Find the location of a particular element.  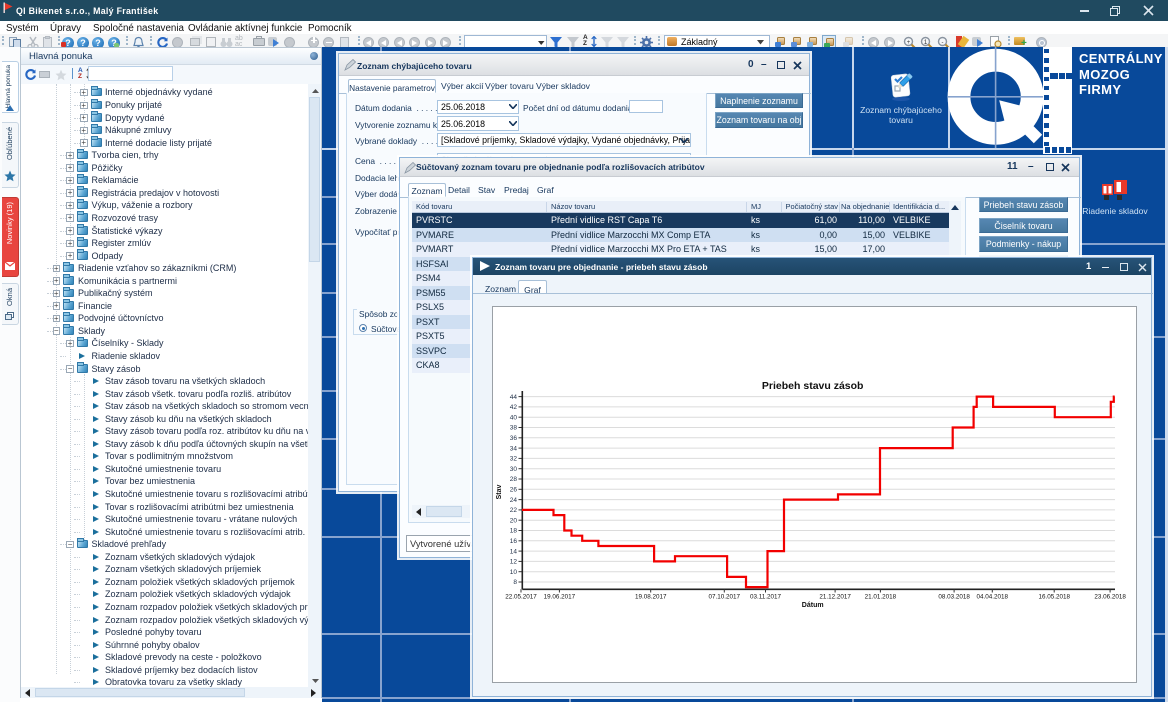

svg-text: 30 is located at coordinates (514, 469).